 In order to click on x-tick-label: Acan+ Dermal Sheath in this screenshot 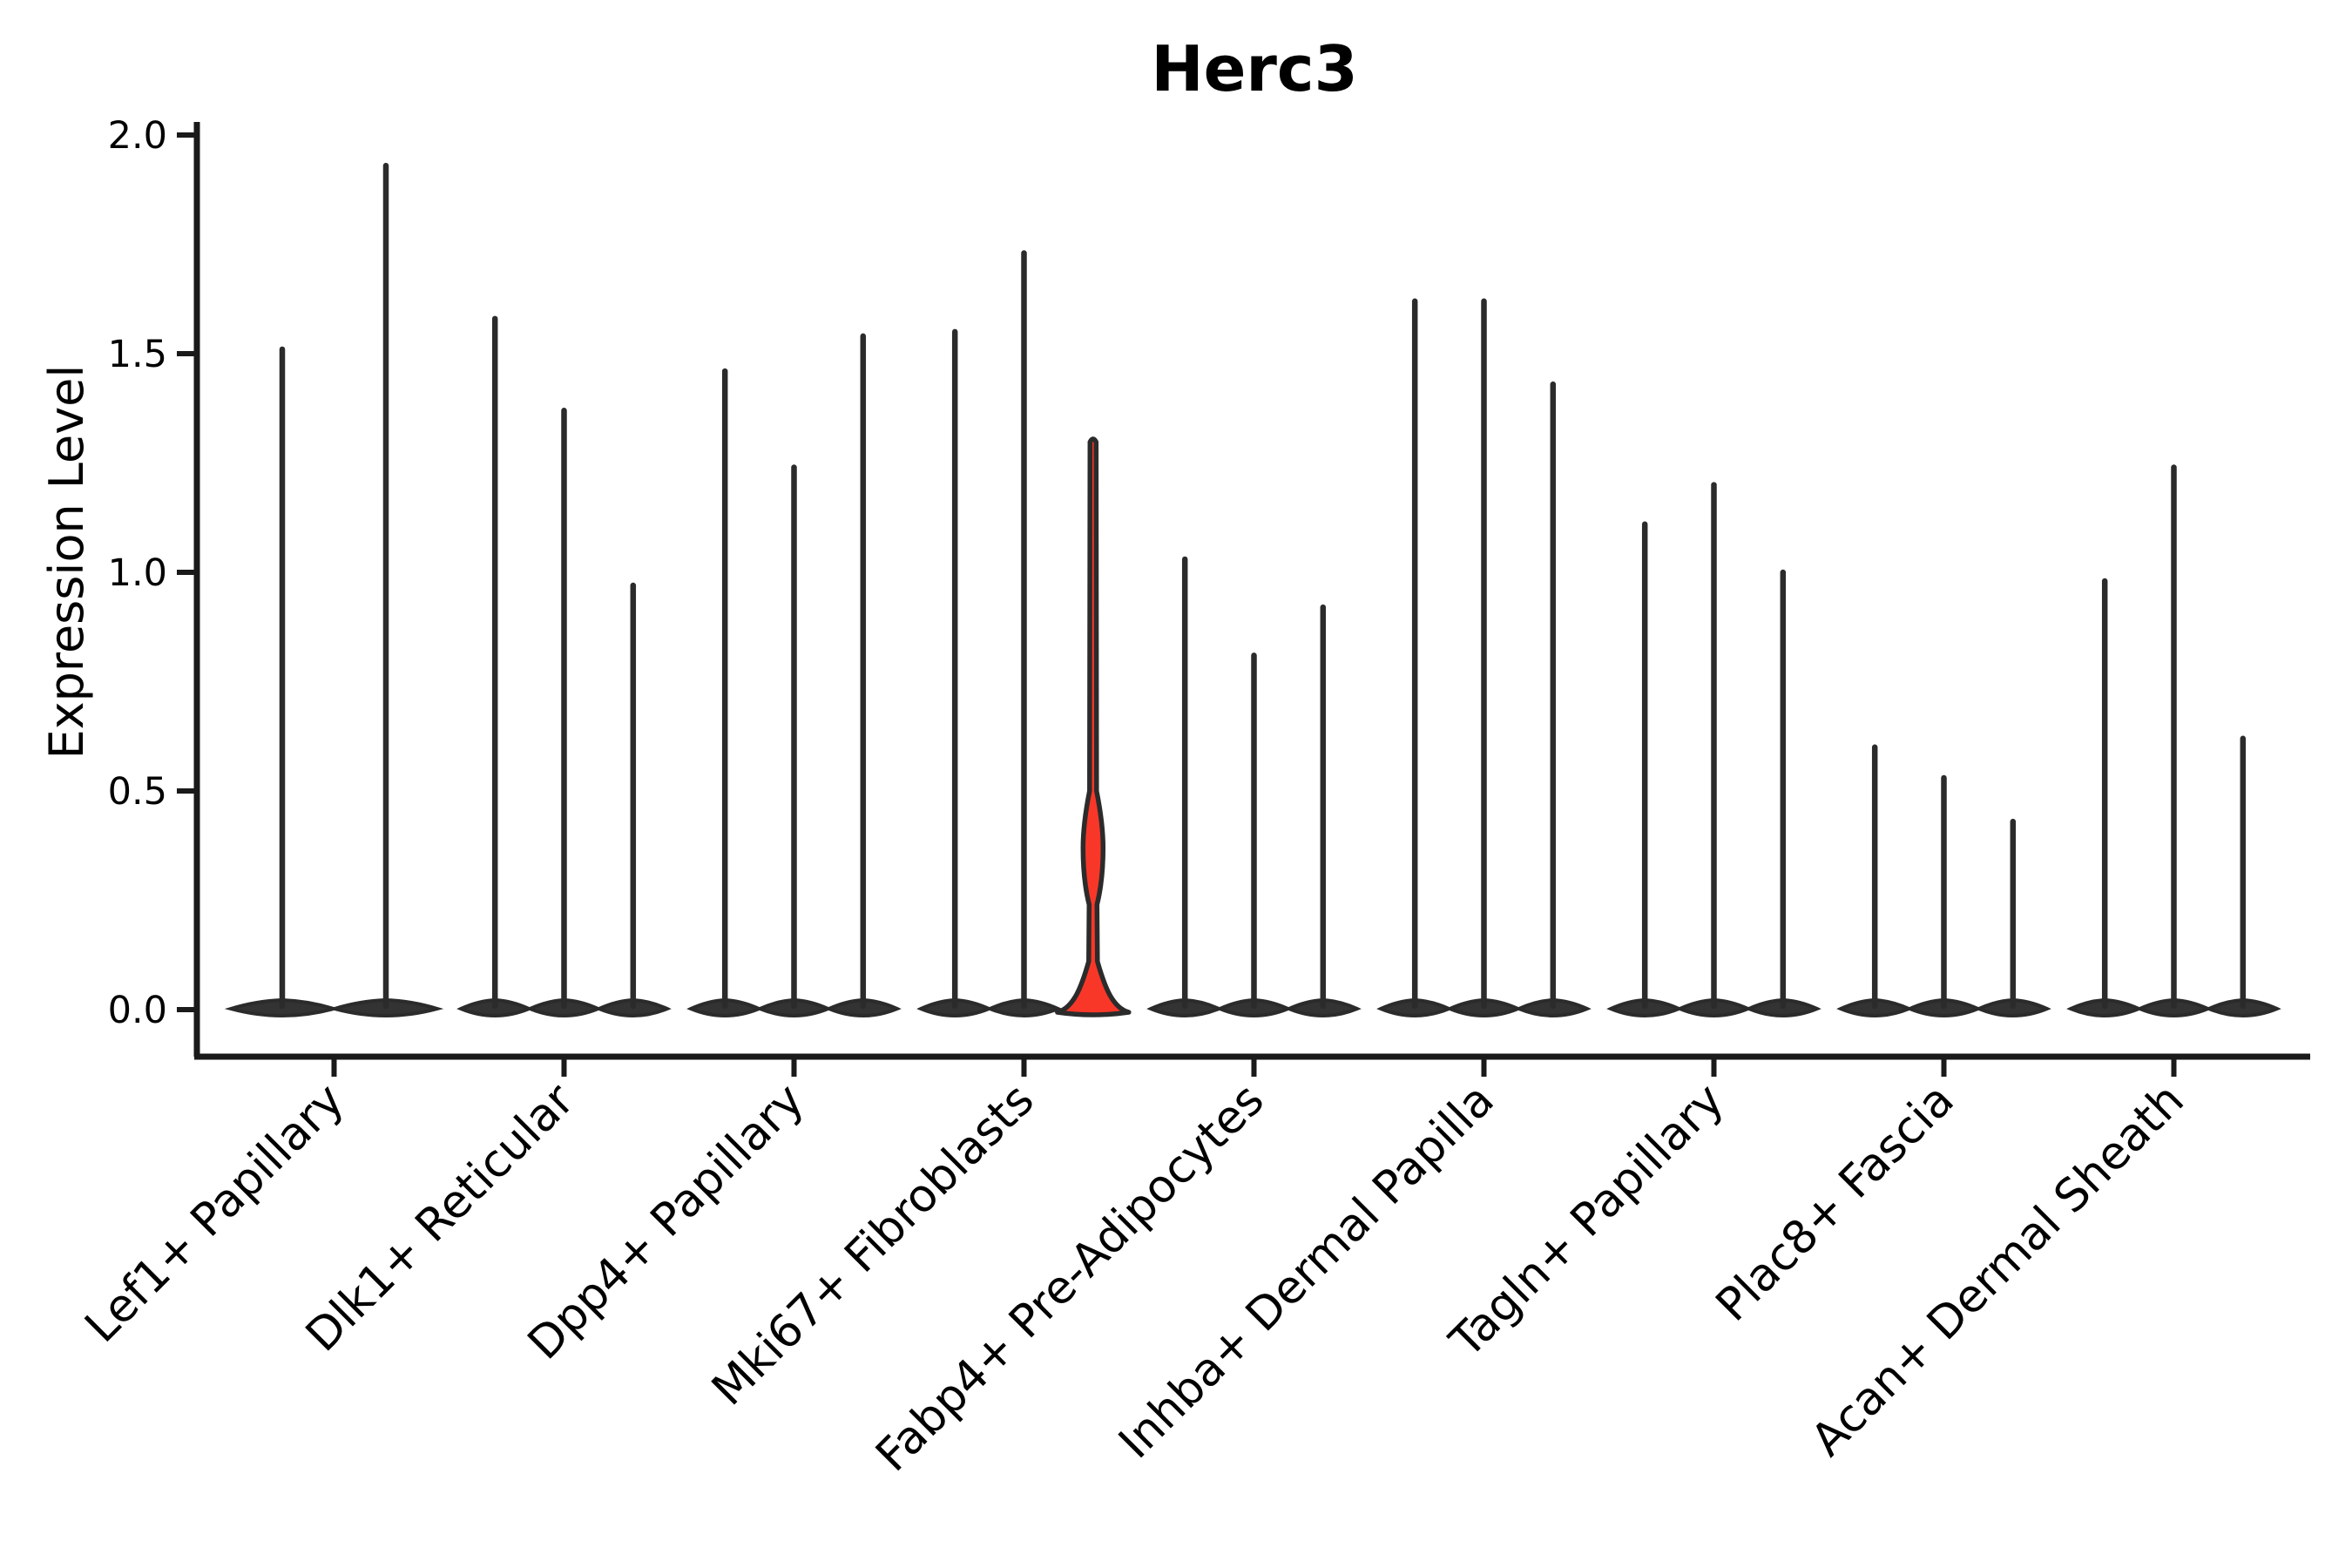, I will do `click(1997, 1270)`.